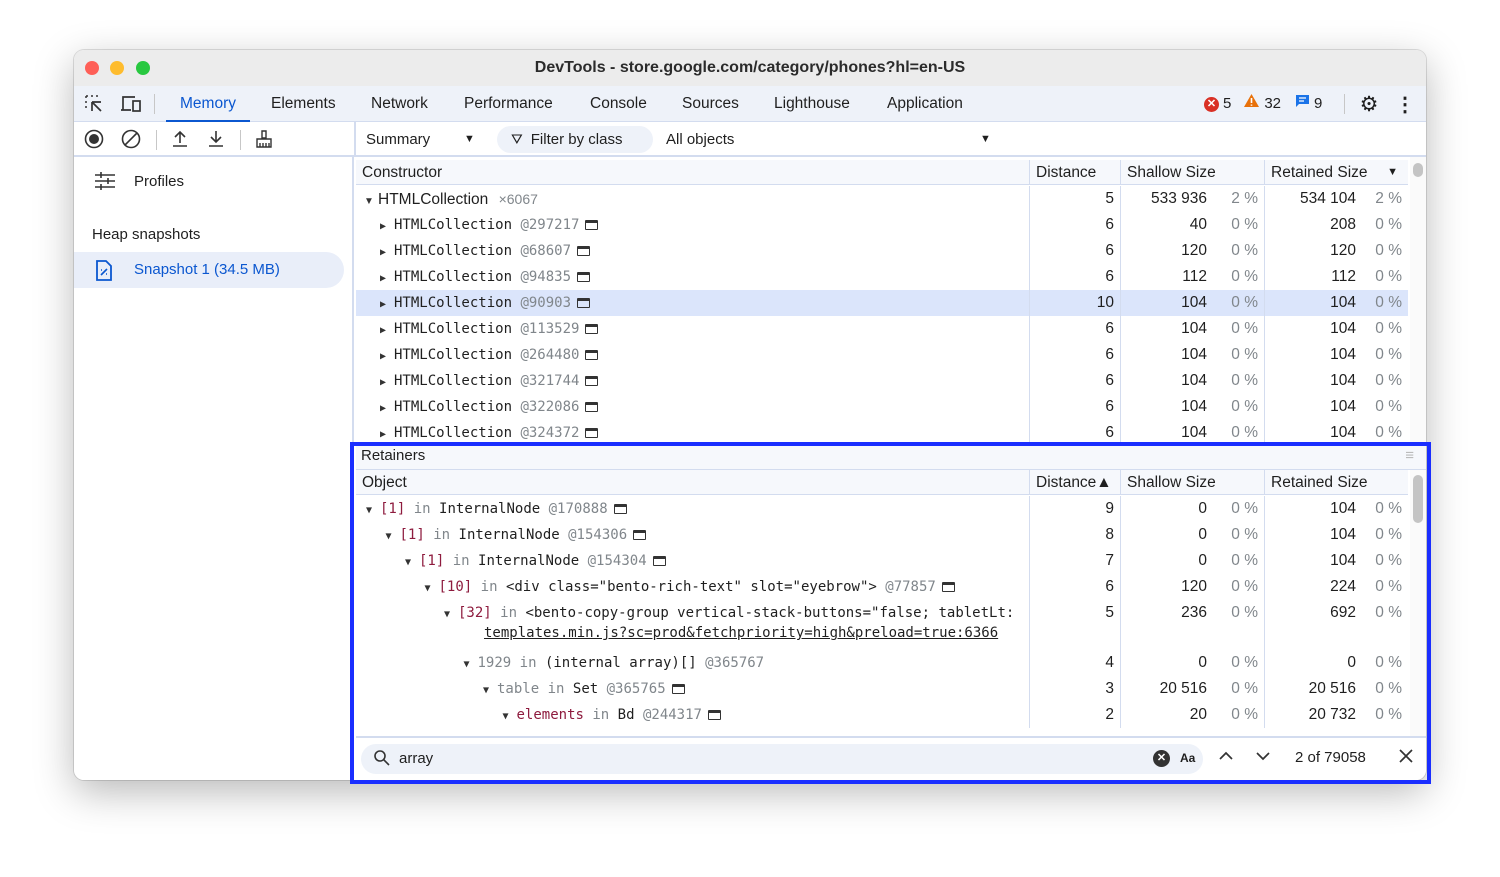 The image size is (1500, 877). I want to click on table-row: ▶ HTMLCollection @94835 6 112 0 % 112 0 %, so click(882, 277).